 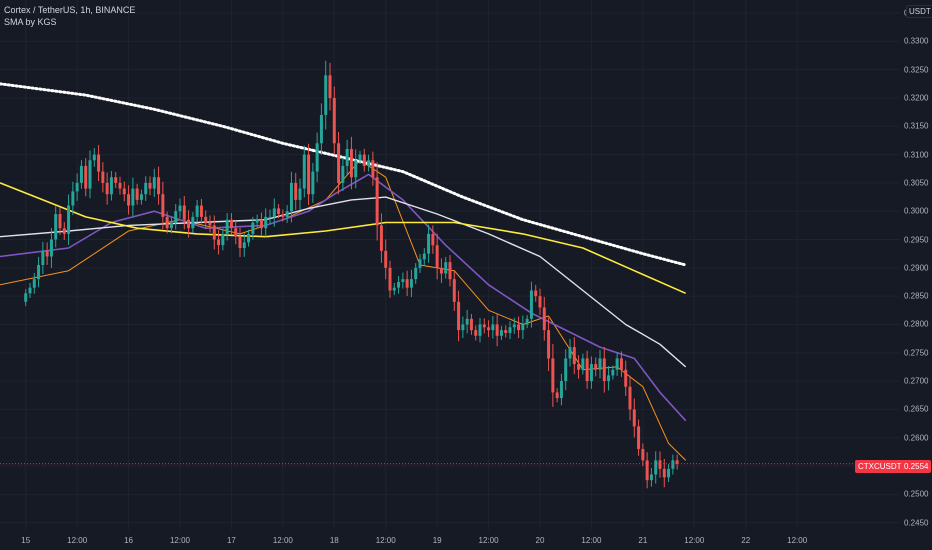 What do you see at coordinates (916, 126) in the screenshot?
I see `y-tick-label: 0.3150` at bounding box center [916, 126].